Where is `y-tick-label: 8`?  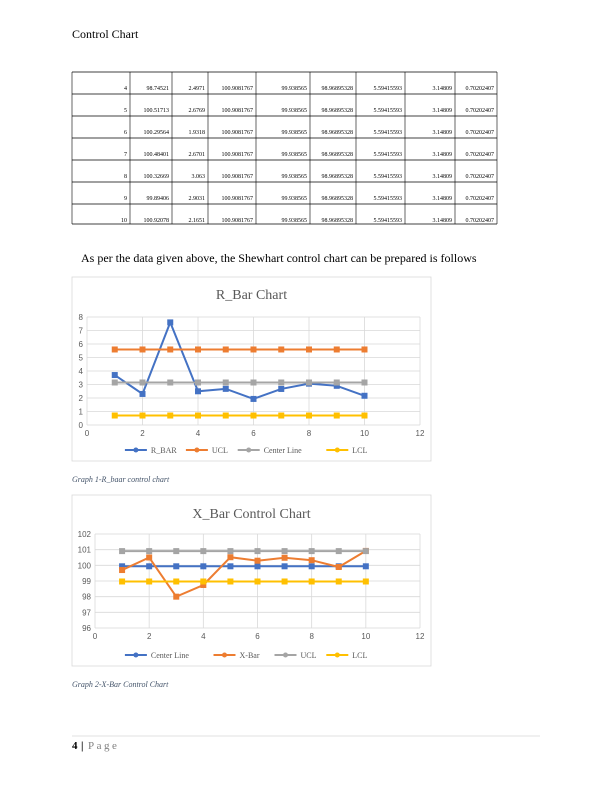 y-tick-label: 8 is located at coordinates (81, 317).